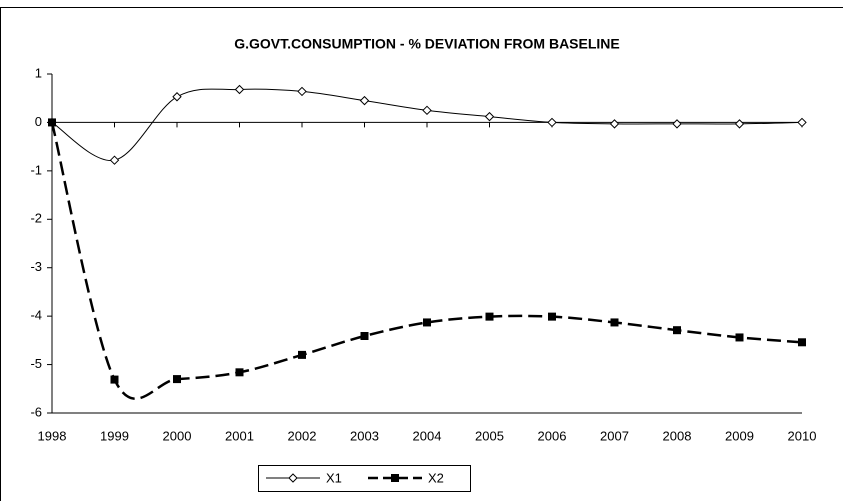 Image resolution: width=843 pixels, height=501 pixels. What do you see at coordinates (239, 435) in the screenshot?
I see `x-tick-label: 2001` at bounding box center [239, 435].